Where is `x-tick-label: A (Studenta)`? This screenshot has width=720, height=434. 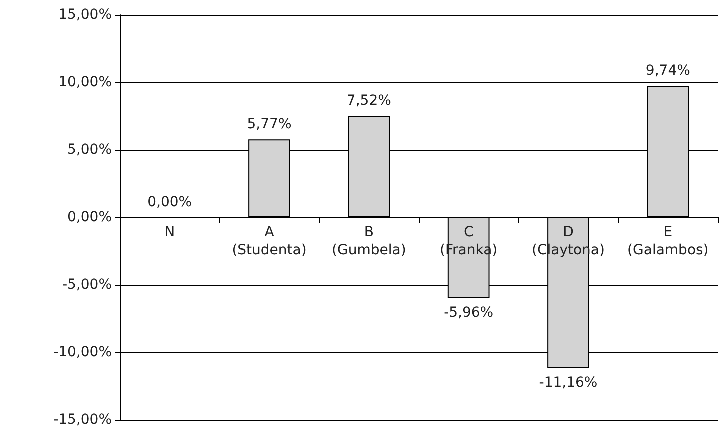
x-tick-label: A (Studenta) is located at coordinates (269, 241).